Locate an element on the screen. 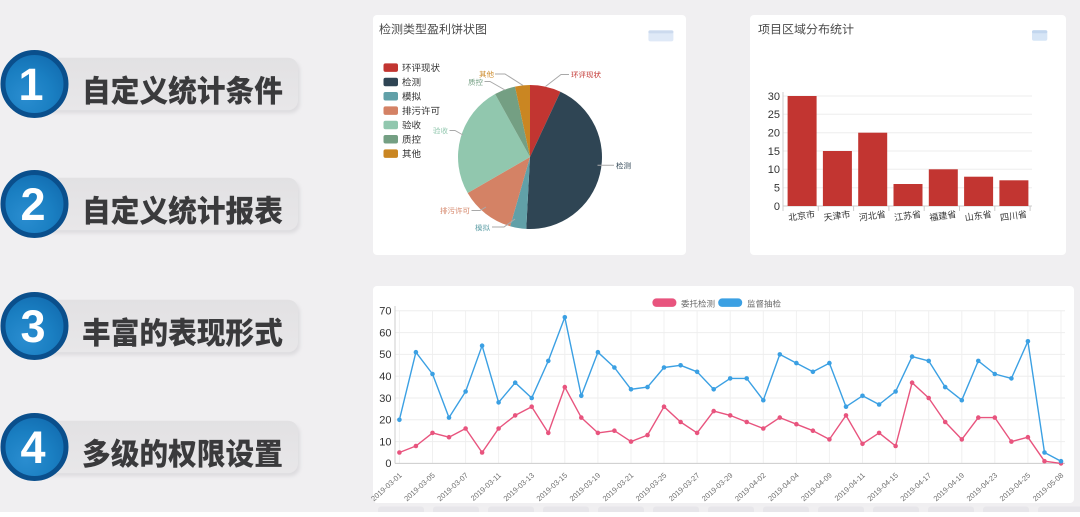 The height and width of the screenshot is (517, 1080). svg-text: 5 is located at coordinates (777, 188).